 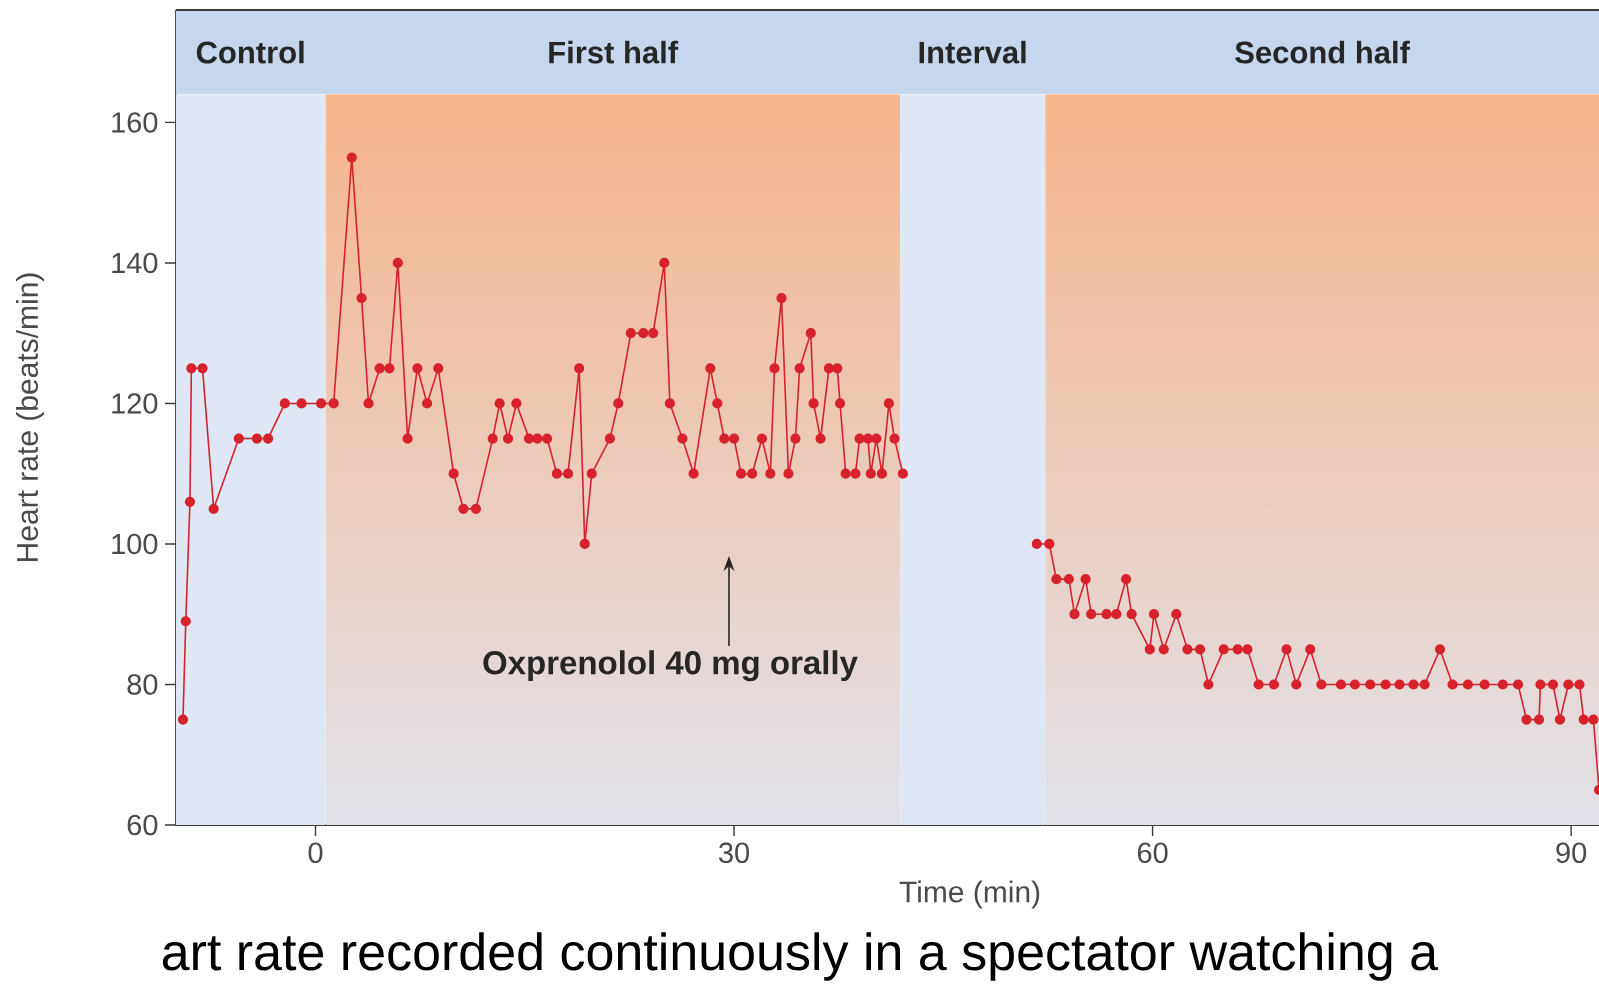 I want to click on x-tick-label: 90, so click(x=1571, y=853).